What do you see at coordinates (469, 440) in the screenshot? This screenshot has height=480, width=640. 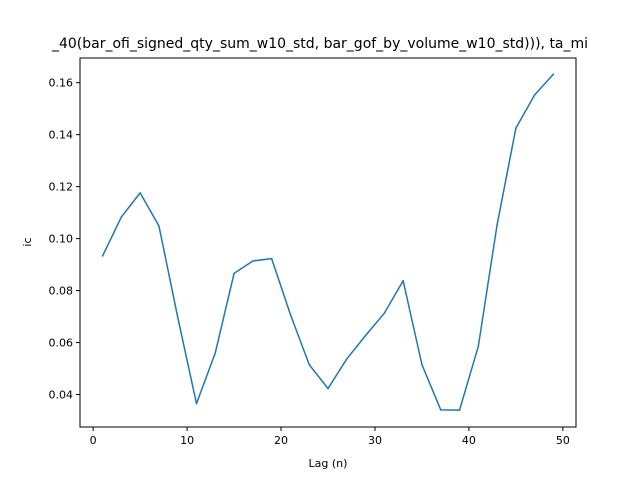 I see `x-tick-label: 40` at bounding box center [469, 440].